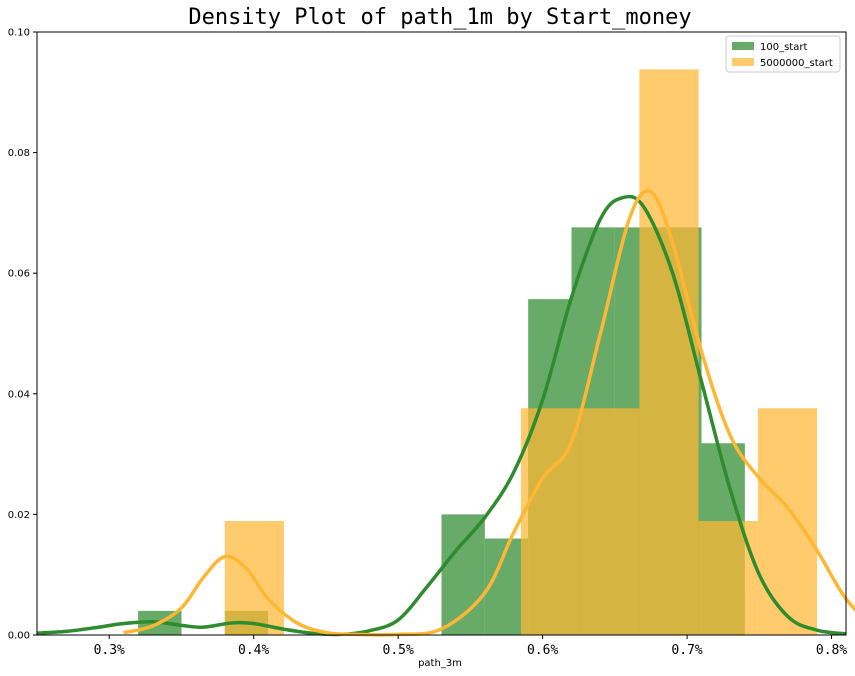 Image resolution: width=855 pixels, height=676 pixels. What do you see at coordinates (398, 650) in the screenshot?
I see `x-tick-label: 0.5%` at bounding box center [398, 650].